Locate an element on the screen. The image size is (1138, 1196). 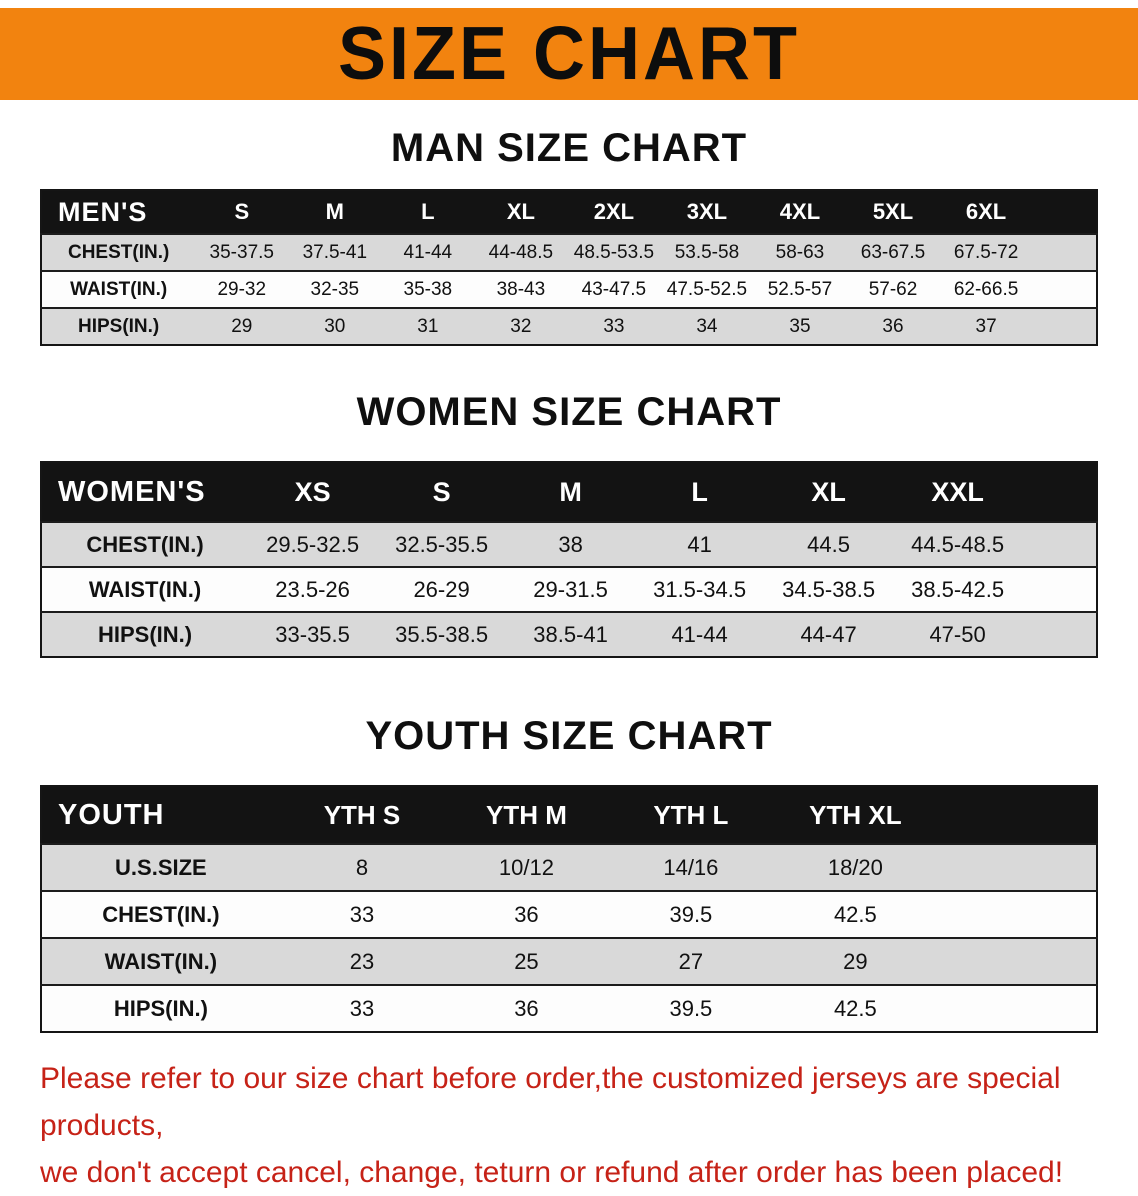
table-corner-label: MEN'S is located at coordinates (118, 212).